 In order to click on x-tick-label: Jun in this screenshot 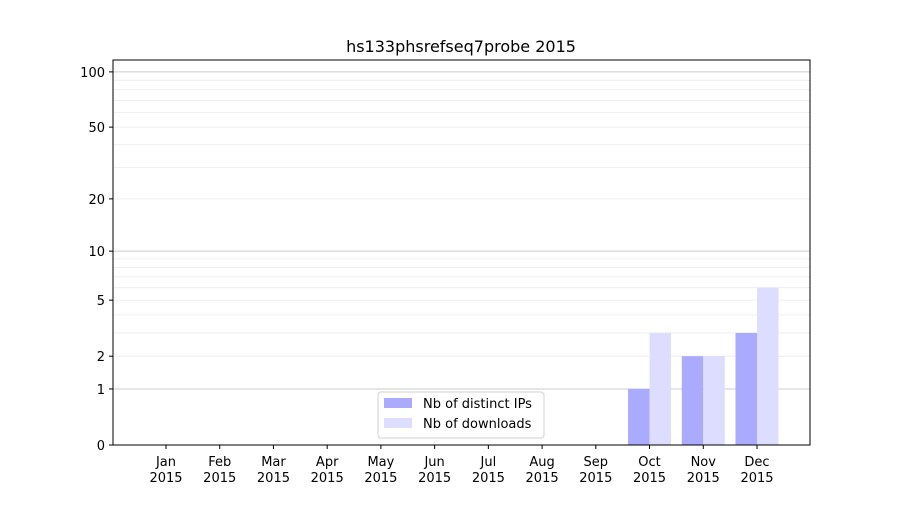, I will do `click(433, 462)`.